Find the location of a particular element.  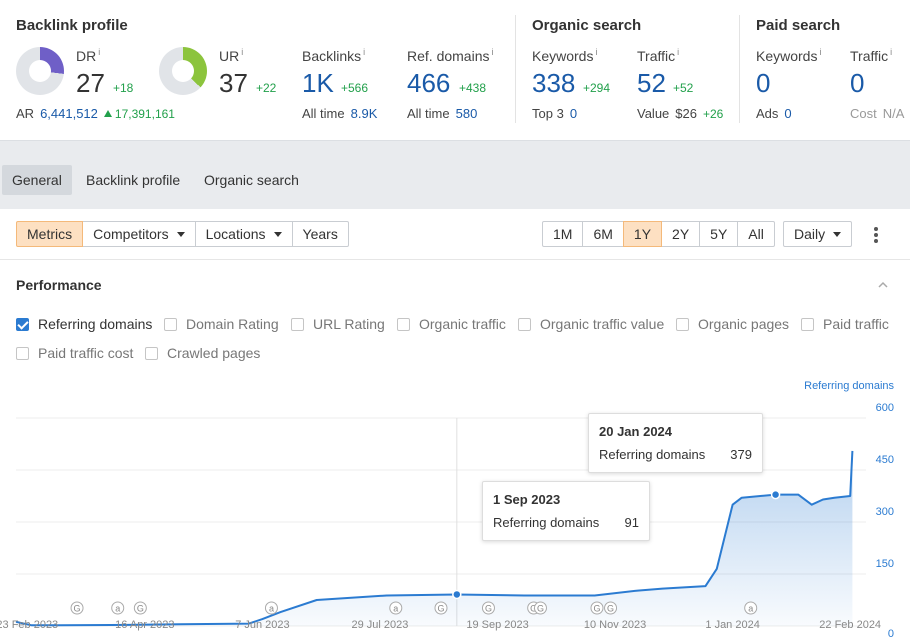

paid-search-title: Paid search is located at coordinates (798, 25).